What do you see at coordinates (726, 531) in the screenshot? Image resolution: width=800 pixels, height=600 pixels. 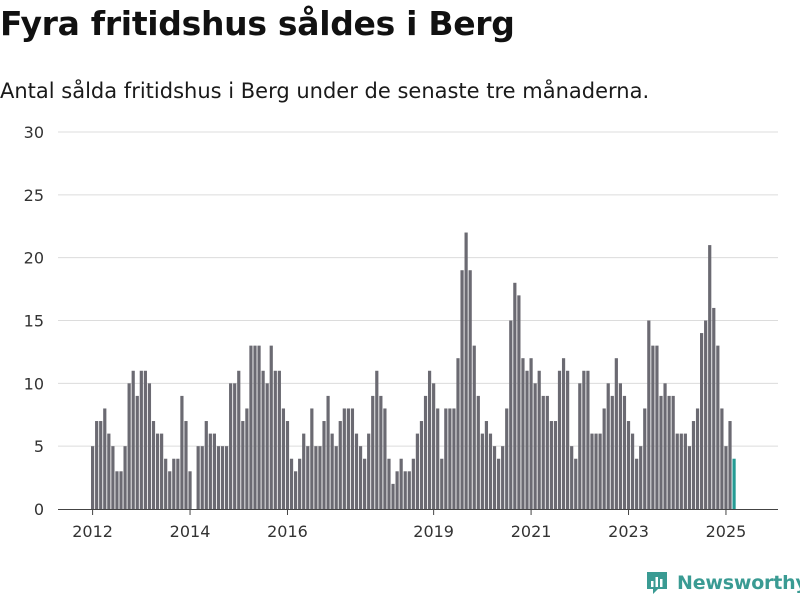 I see `x-tick-label: 2025` at bounding box center [726, 531].